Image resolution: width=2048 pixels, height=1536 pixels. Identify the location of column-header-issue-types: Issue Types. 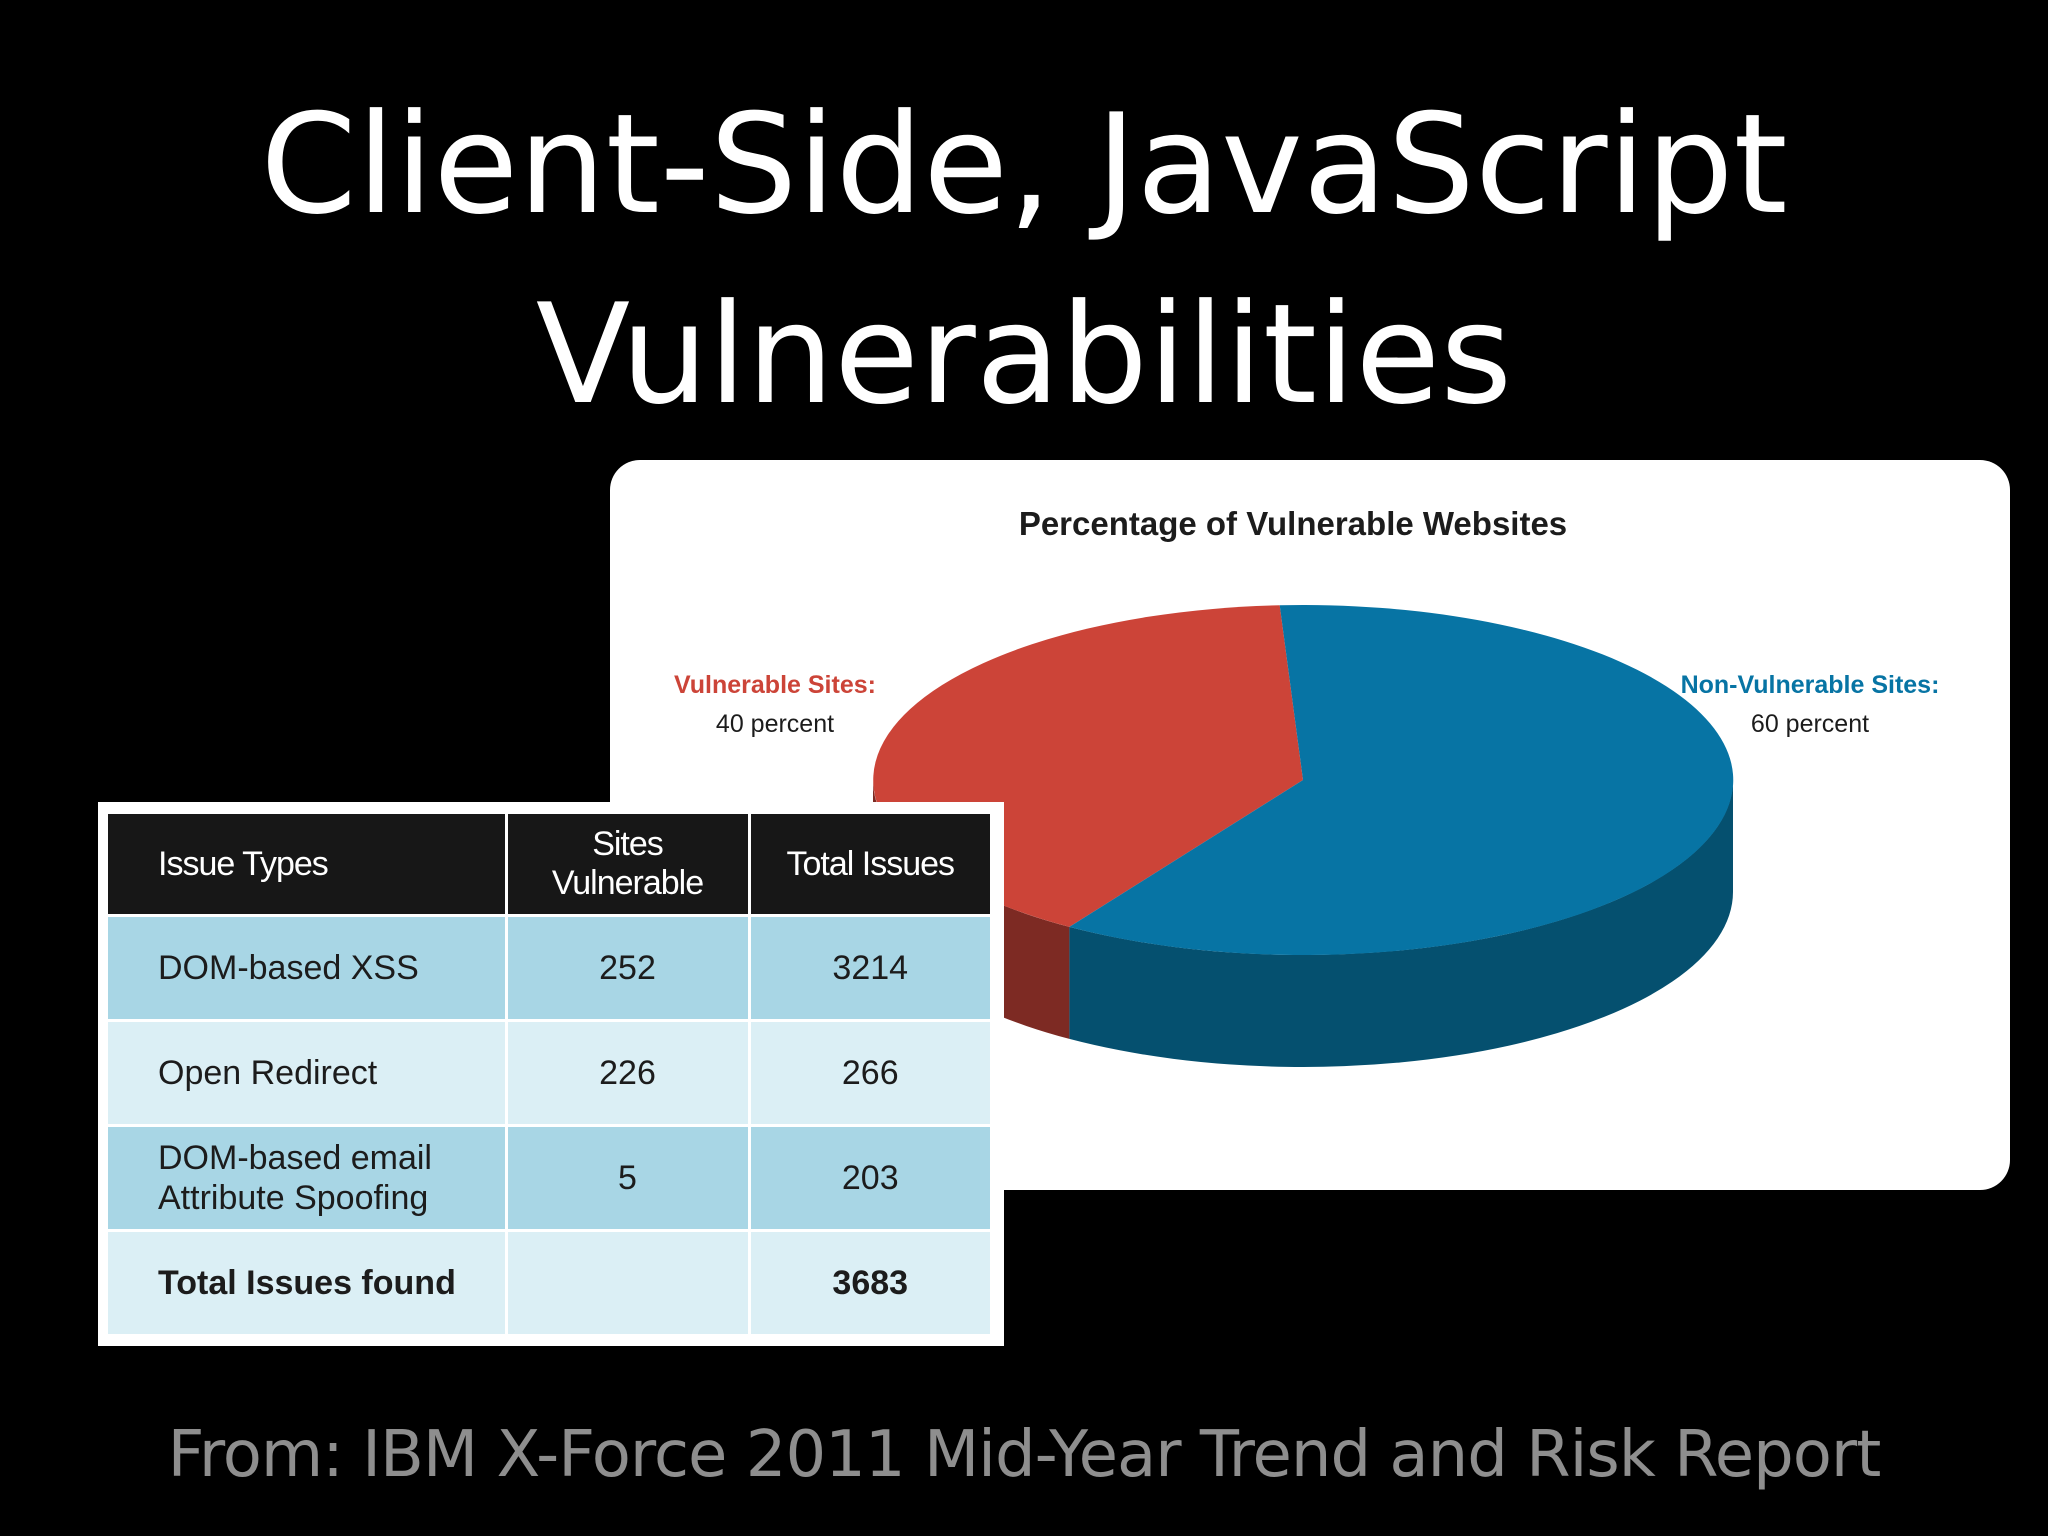
(308, 865).